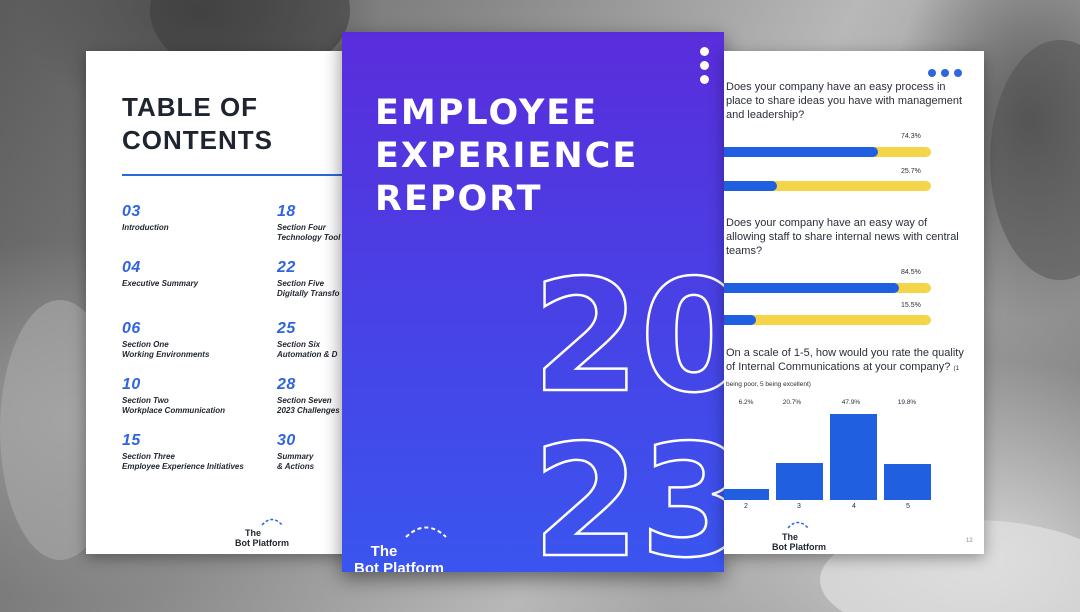 This screenshot has height=612, width=1080. I want to click on column-category-label: 2, so click(746, 506).